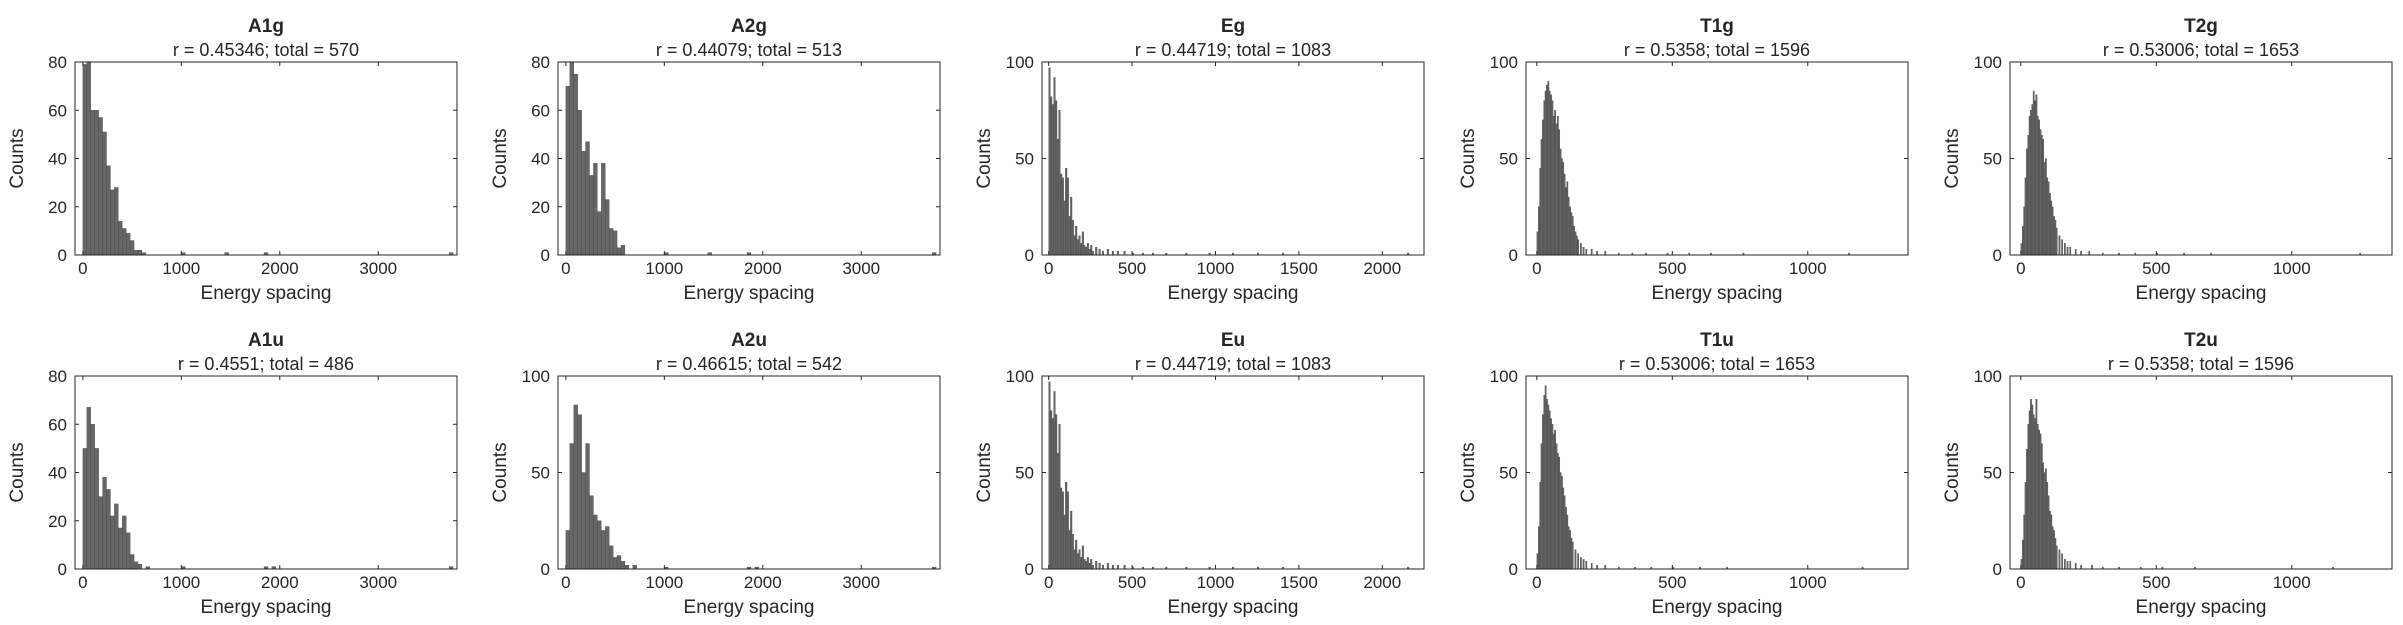  I want to click on chart-subtitle: r = 0.4551; total = 486, so click(266, 364).